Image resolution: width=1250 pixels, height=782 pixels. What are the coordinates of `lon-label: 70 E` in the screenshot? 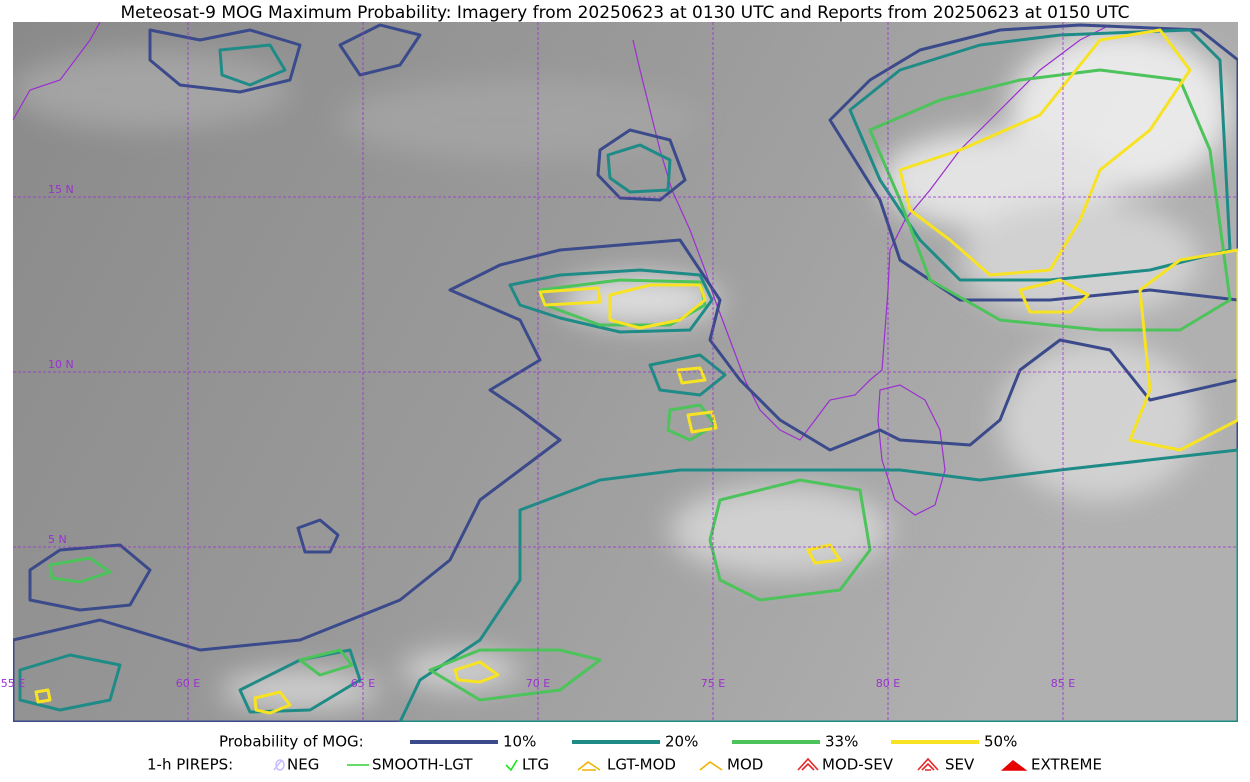 It's located at (538, 683).